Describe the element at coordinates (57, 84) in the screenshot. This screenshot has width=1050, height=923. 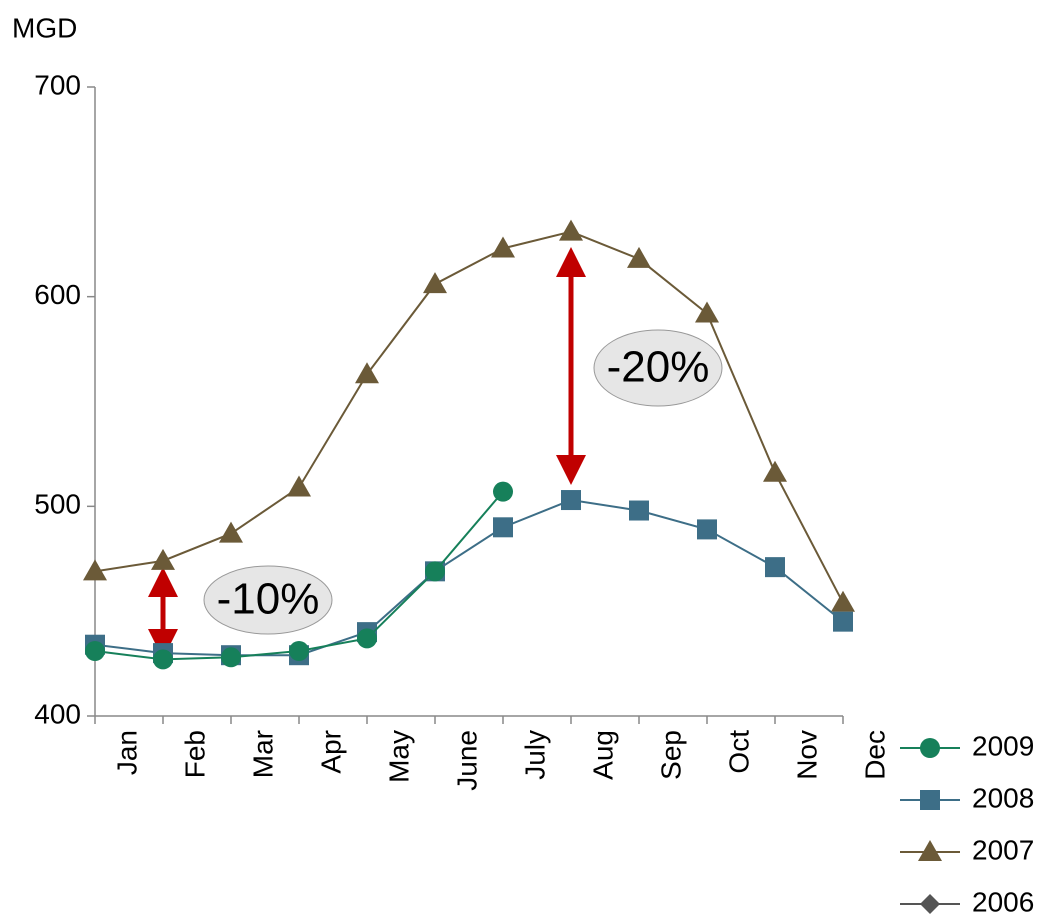
I see `y-tick-label: 700` at that location.